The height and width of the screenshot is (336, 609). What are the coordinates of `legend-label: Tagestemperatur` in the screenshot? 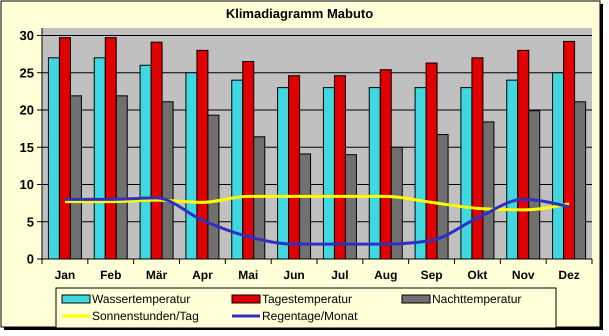 It's located at (307, 299).